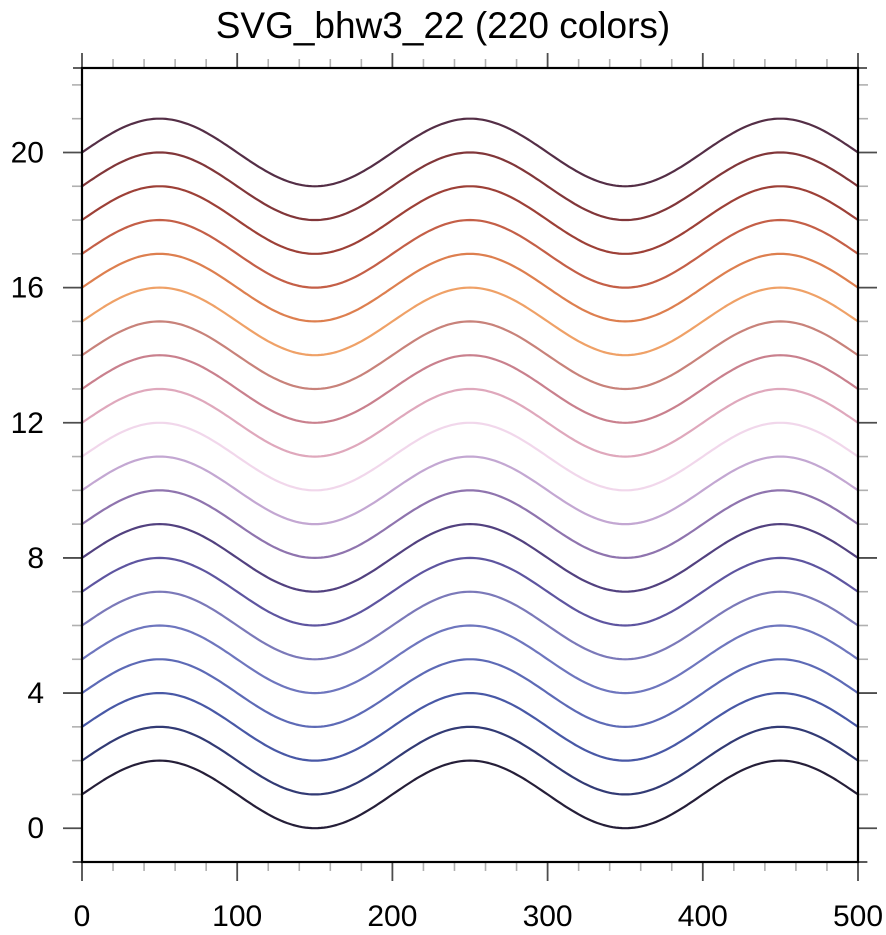 The image size is (886, 935). I want to click on y-tick-label: 20, so click(27, 152).